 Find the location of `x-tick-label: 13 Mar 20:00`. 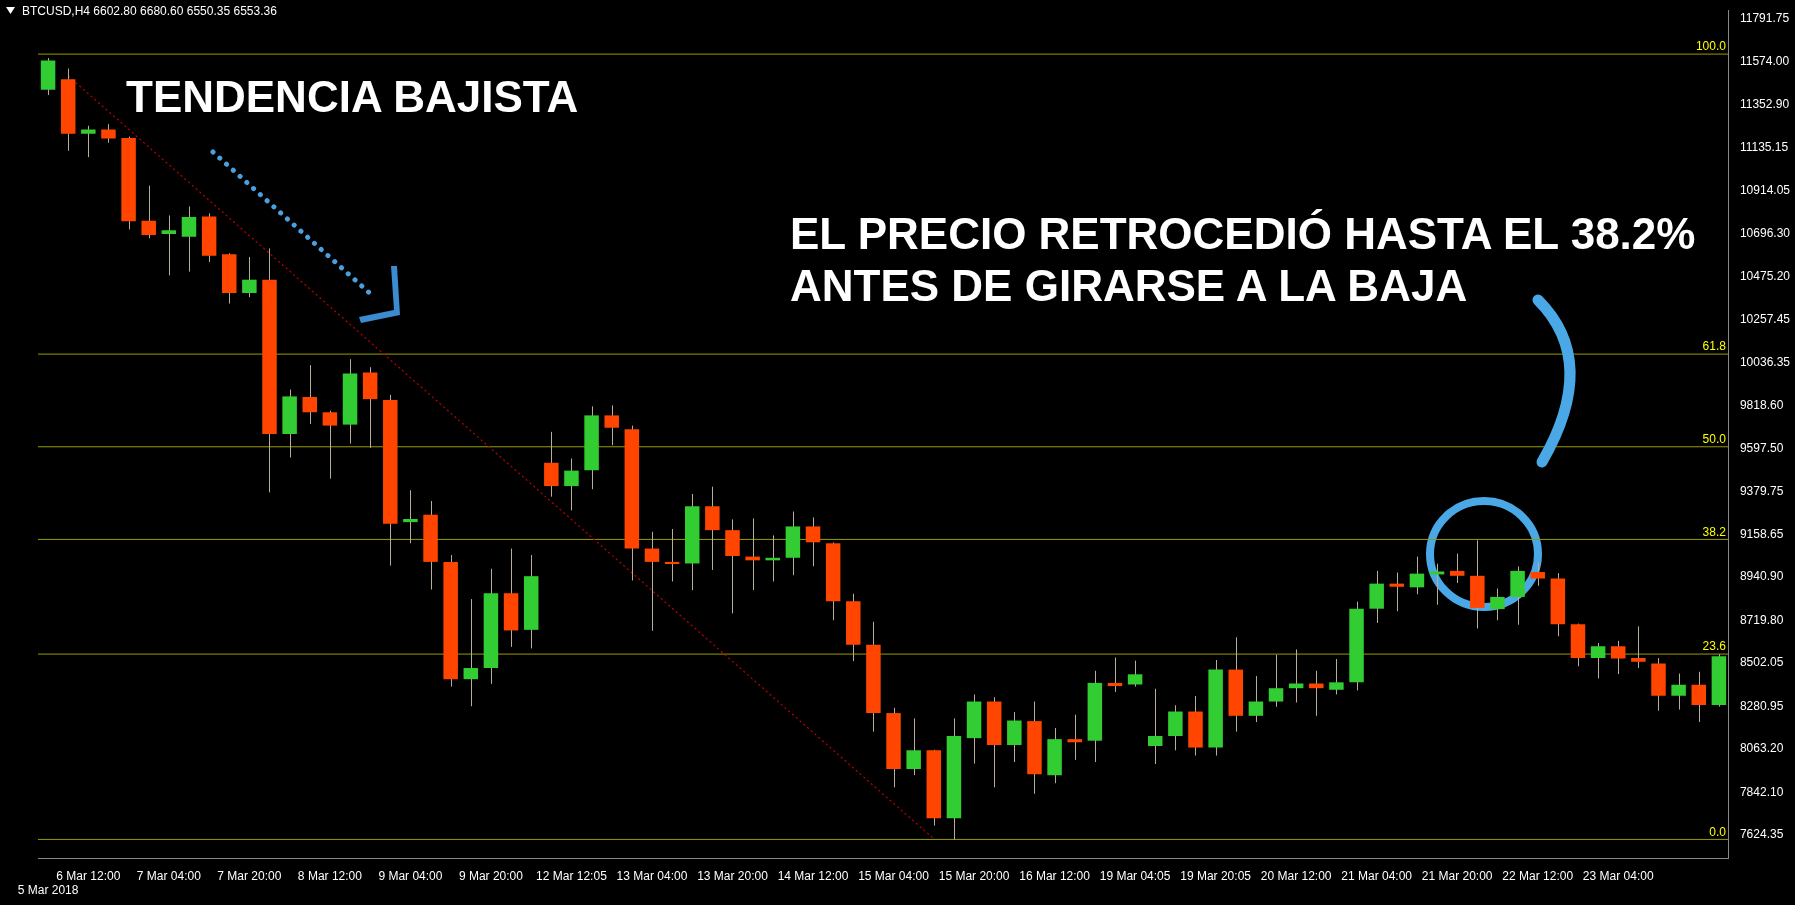

x-tick-label: 13 Mar 20:00 is located at coordinates (733, 875).